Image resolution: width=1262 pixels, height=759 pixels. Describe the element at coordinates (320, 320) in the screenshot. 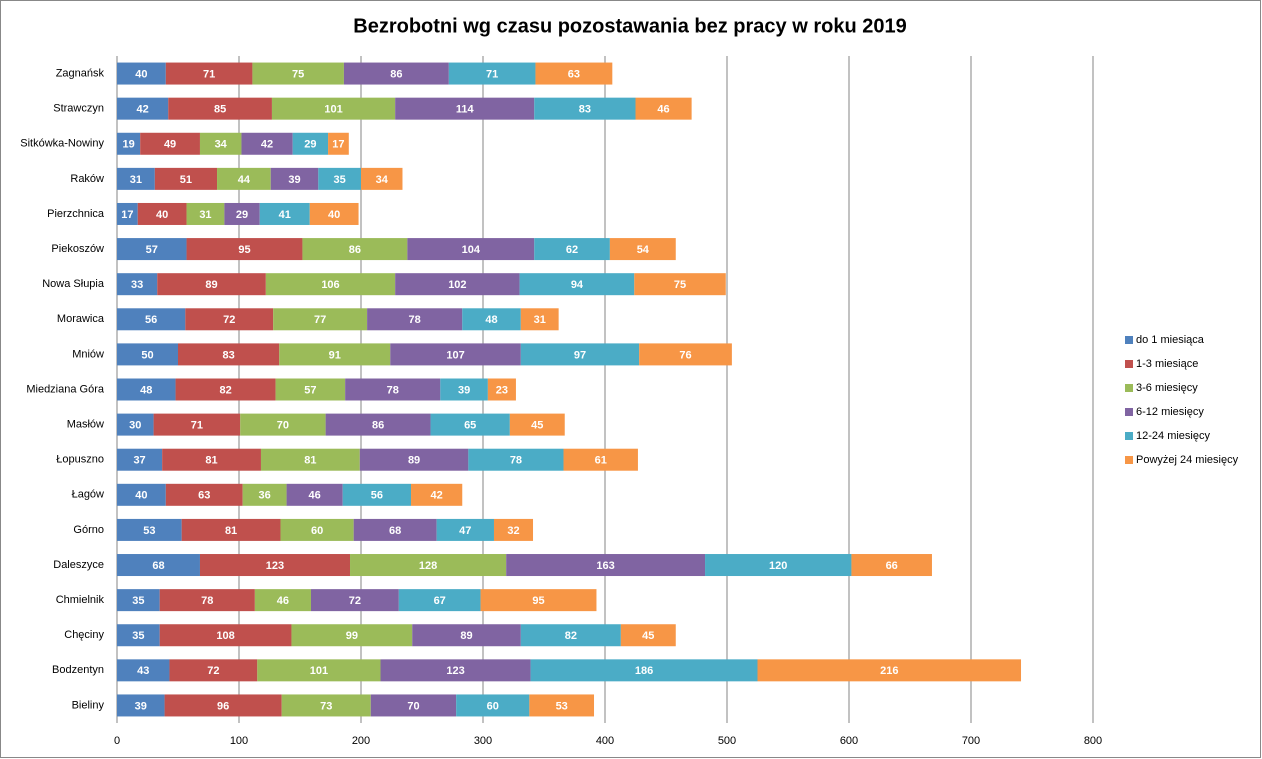

I see `data-label: 77` at that location.